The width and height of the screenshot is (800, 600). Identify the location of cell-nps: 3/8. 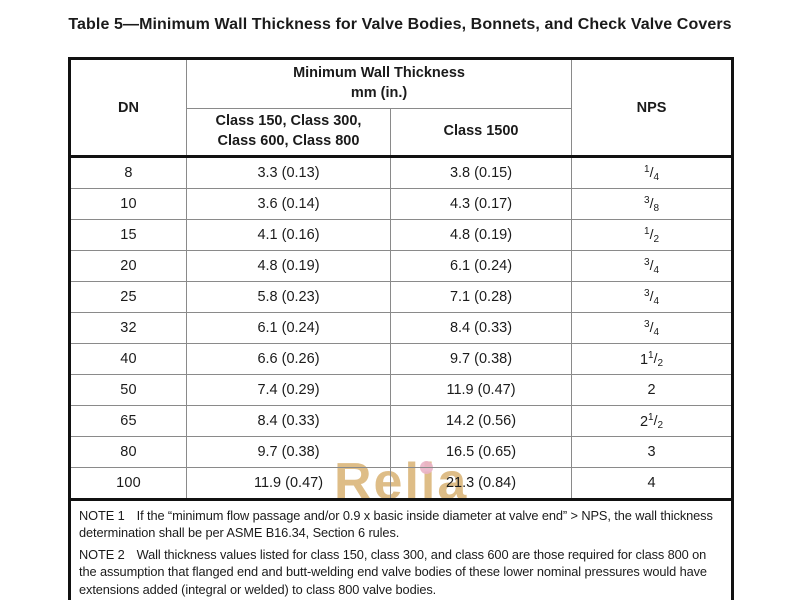
(652, 204).